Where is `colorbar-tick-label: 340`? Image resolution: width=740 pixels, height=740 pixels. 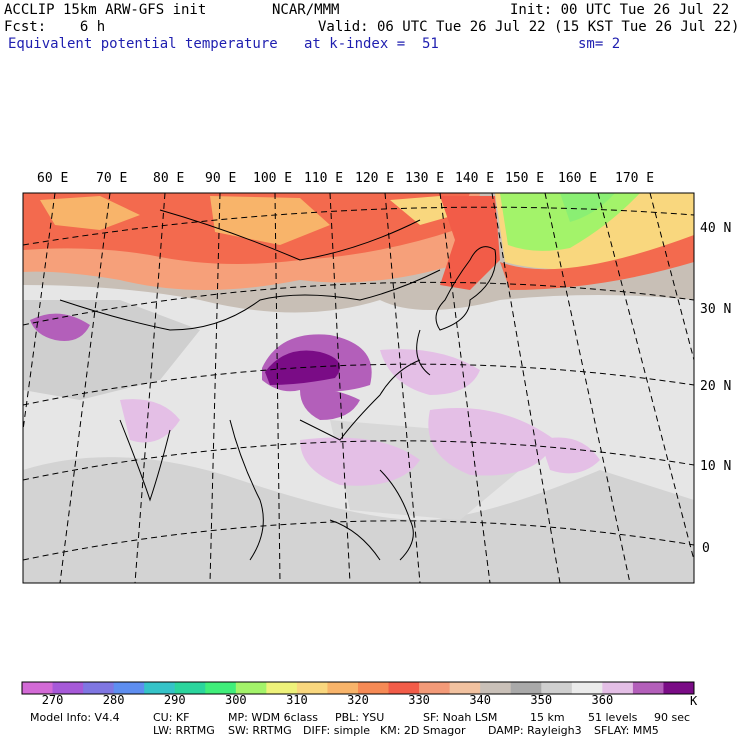
colorbar-tick-label: 340 is located at coordinates (480, 700).